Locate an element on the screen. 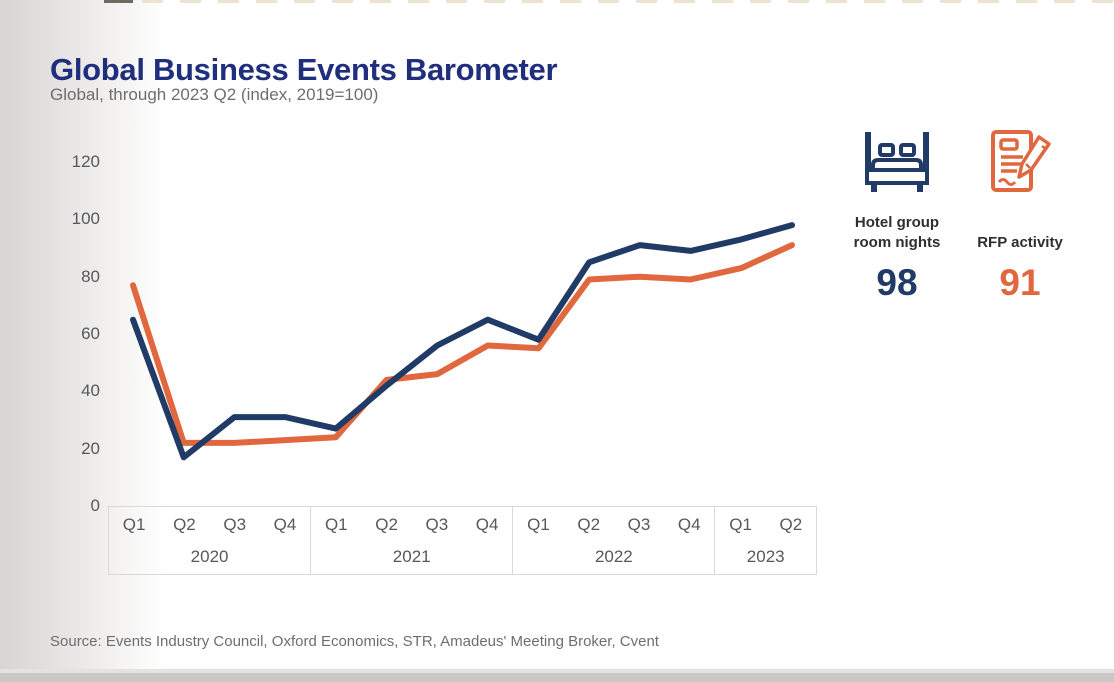 This screenshot has width=1114, height=682. legend-label: Hotel group room nights is located at coordinates (897, 232).